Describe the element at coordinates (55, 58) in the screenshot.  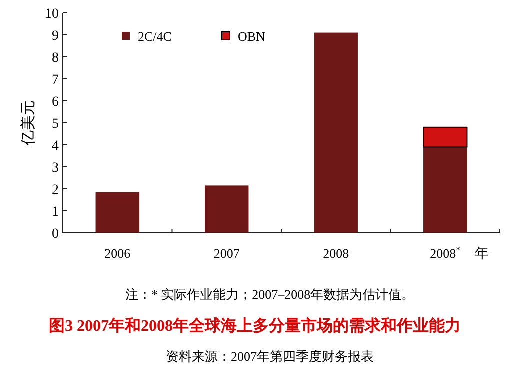
I see `y-tick-label: 8` at that location.